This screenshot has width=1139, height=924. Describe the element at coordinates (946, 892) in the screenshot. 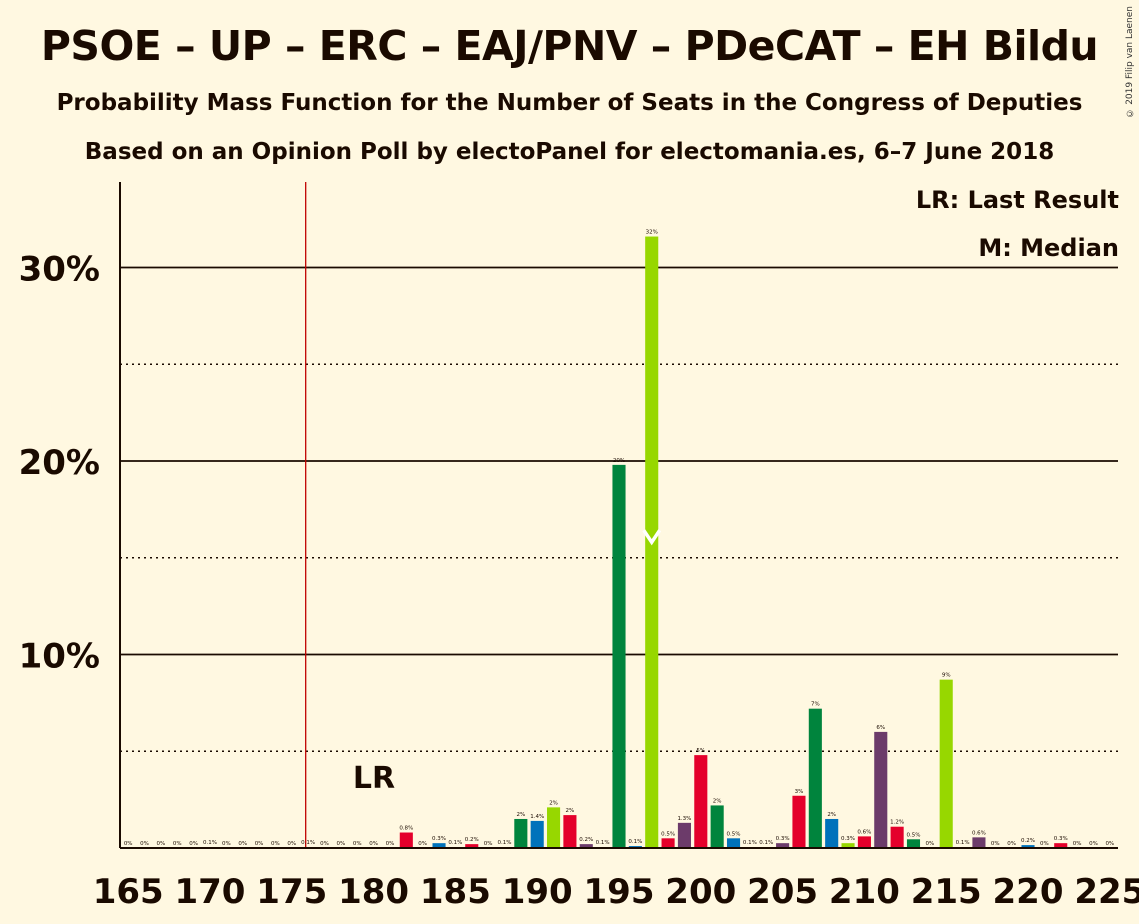

I see `x-tick-label: 215` at that location.